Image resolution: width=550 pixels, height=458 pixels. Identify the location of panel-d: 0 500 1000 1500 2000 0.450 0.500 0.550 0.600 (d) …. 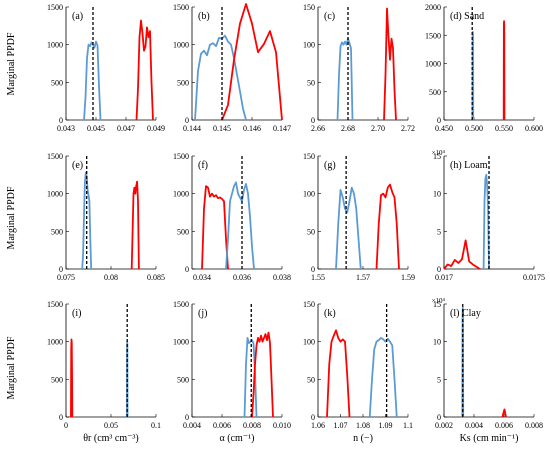
(484, 68).